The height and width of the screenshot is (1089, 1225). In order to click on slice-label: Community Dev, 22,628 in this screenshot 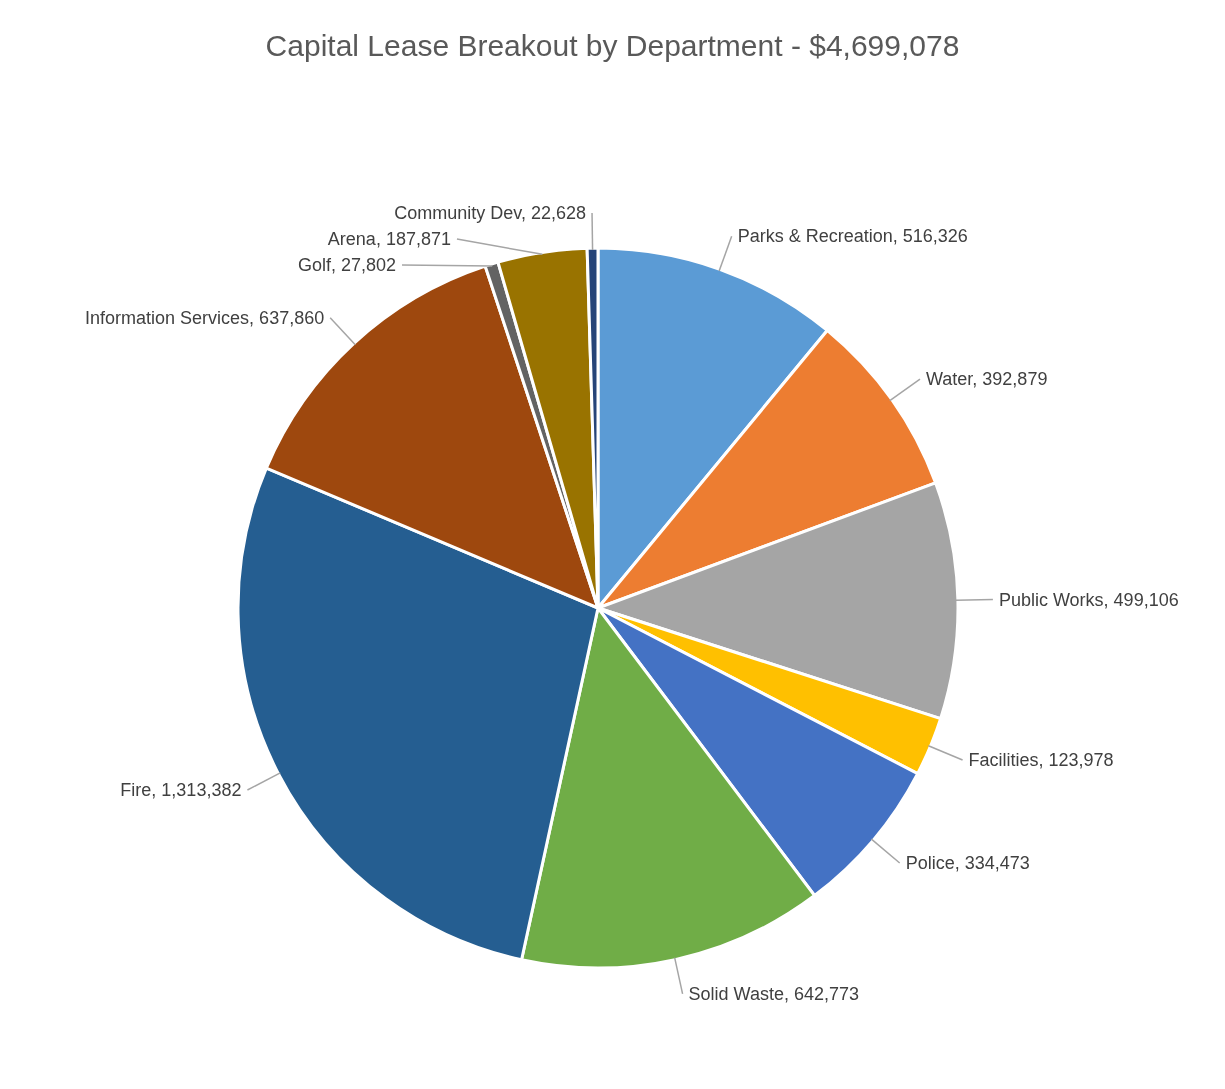, I will do `click(490, 213)`.